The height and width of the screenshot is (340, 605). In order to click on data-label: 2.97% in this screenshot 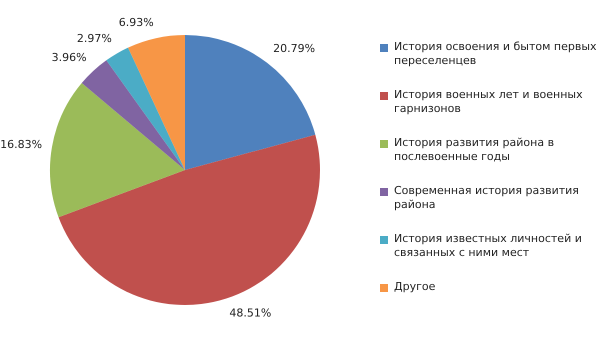, I will do `click(94, 39)`.